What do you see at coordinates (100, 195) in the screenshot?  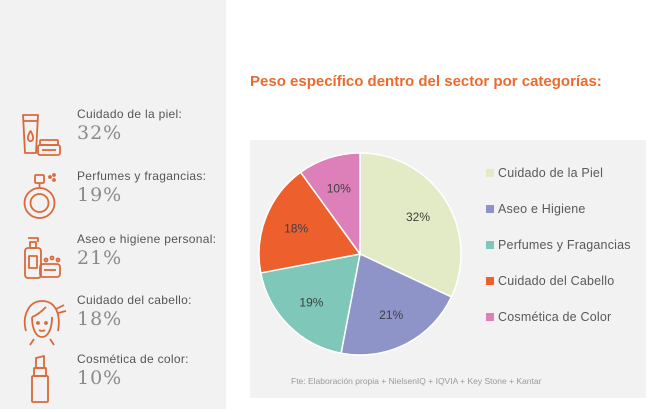 I see `category-value: 19%` at bounding box center [100, 195].